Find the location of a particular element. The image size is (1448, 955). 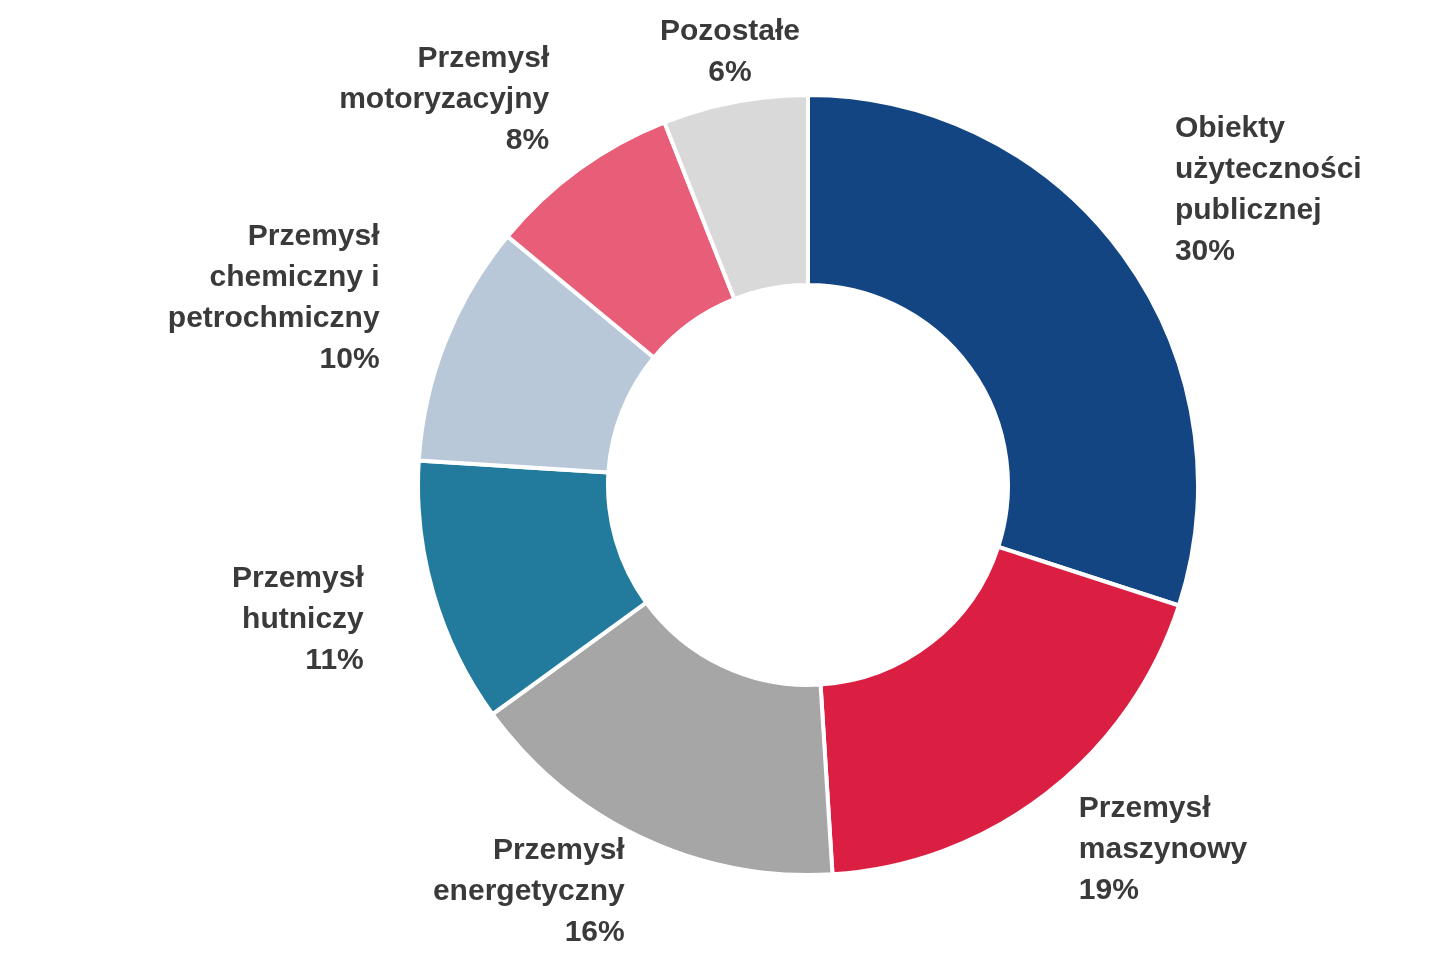

data-label: 30% is located at coordinates (1204, 249).